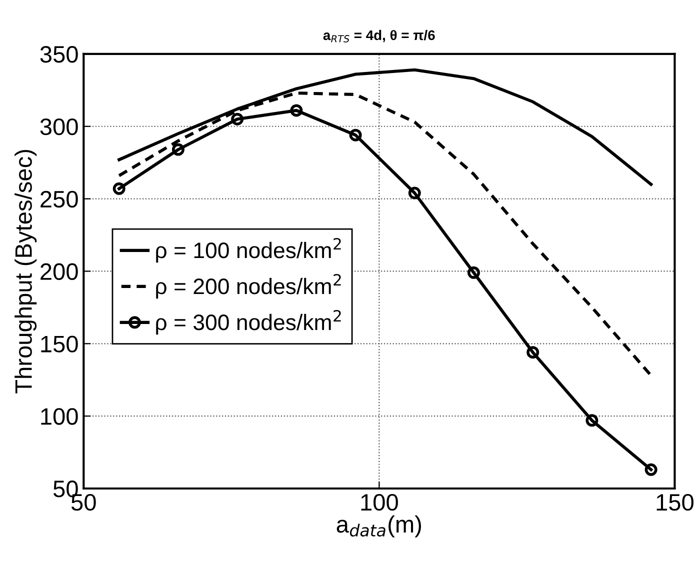 The height and width of the screenshot is (568, 697). I want to click on legend-label: ρ = 100 nodes/km$^{2}$, so click(248, 250).